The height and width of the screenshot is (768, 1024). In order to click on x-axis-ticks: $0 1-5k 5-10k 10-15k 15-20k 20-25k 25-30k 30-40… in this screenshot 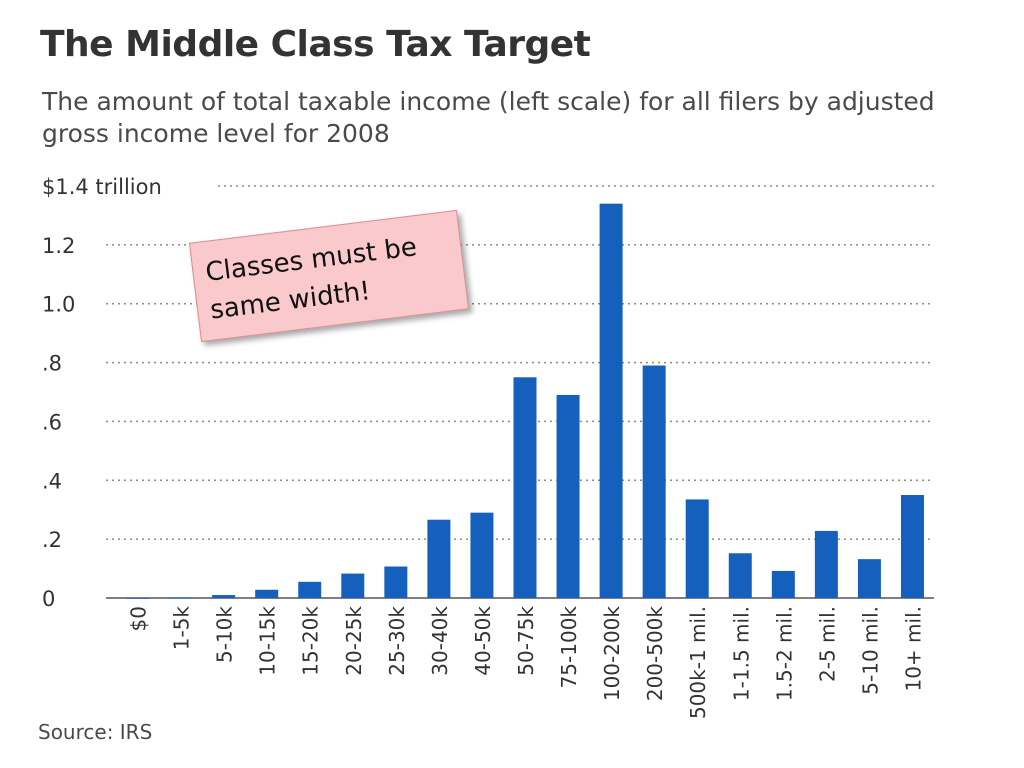, I will do `click(526, 662)`.